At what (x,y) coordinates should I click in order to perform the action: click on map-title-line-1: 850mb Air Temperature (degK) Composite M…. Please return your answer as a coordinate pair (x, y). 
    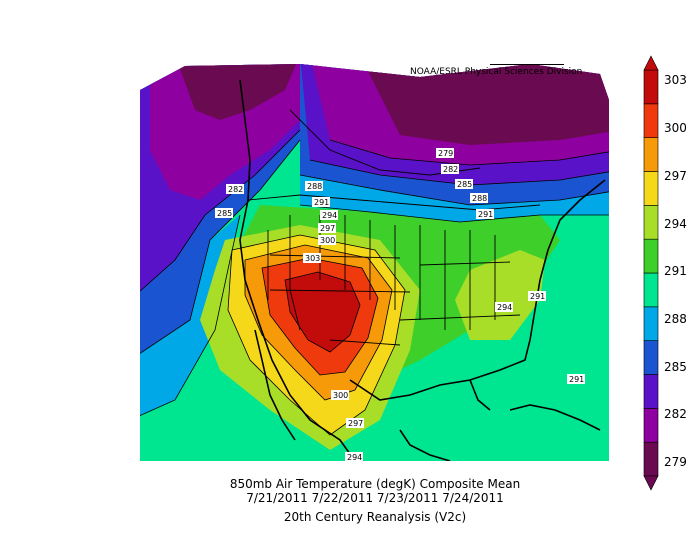
    Looking at the image, I should click on (375, 484).